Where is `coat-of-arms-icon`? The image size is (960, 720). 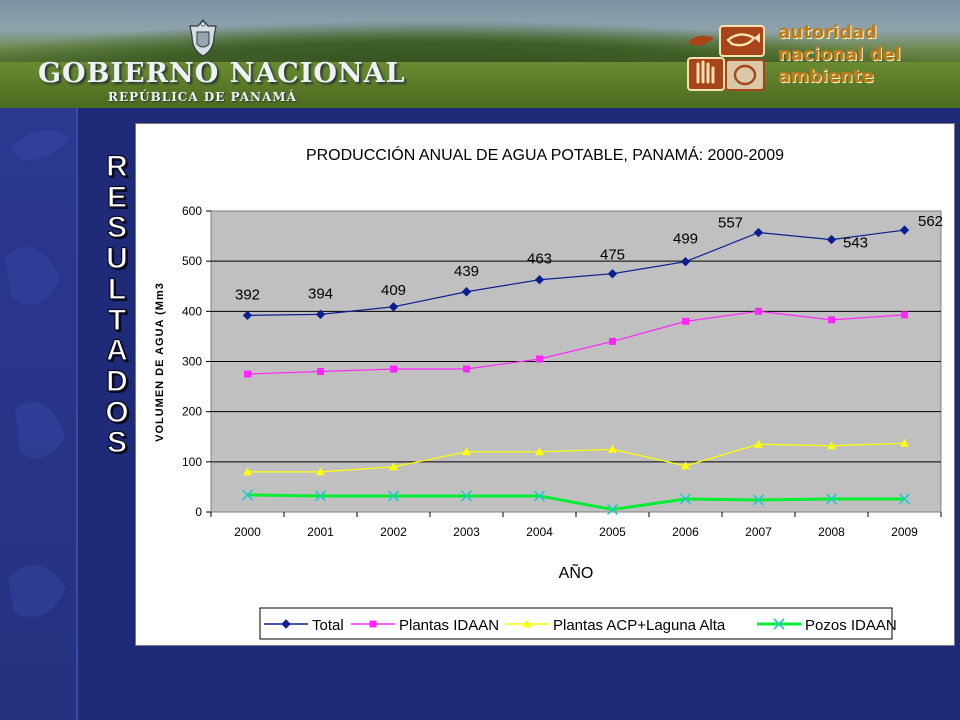 coat-of-arms-icon is located at coordinates (203, 38).